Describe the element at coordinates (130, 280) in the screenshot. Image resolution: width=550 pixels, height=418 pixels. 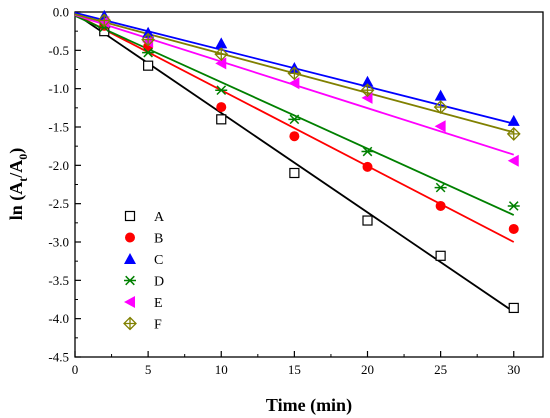
I see `legend-marker-d` at that location.